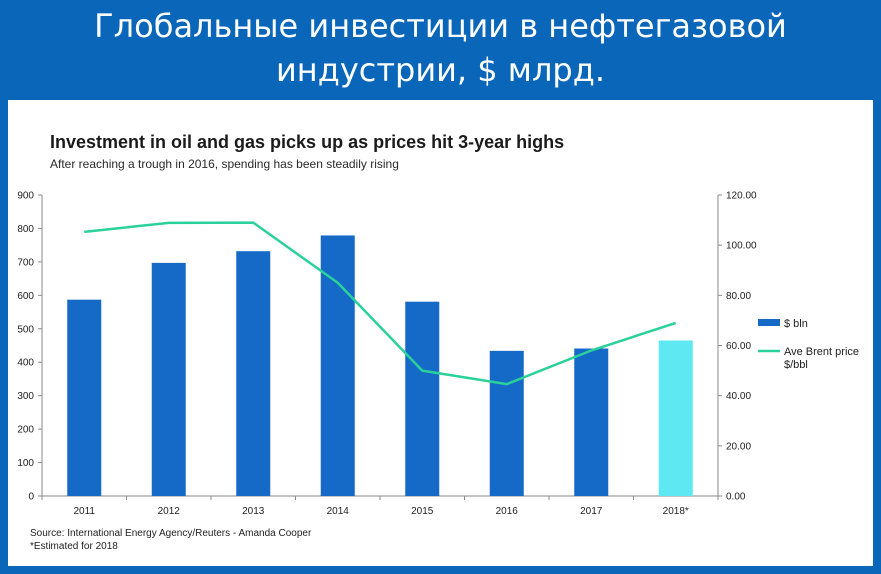 The image size is (881, 574). I want to click on right-axis-tick-label: 120.00, so click(741, 196).